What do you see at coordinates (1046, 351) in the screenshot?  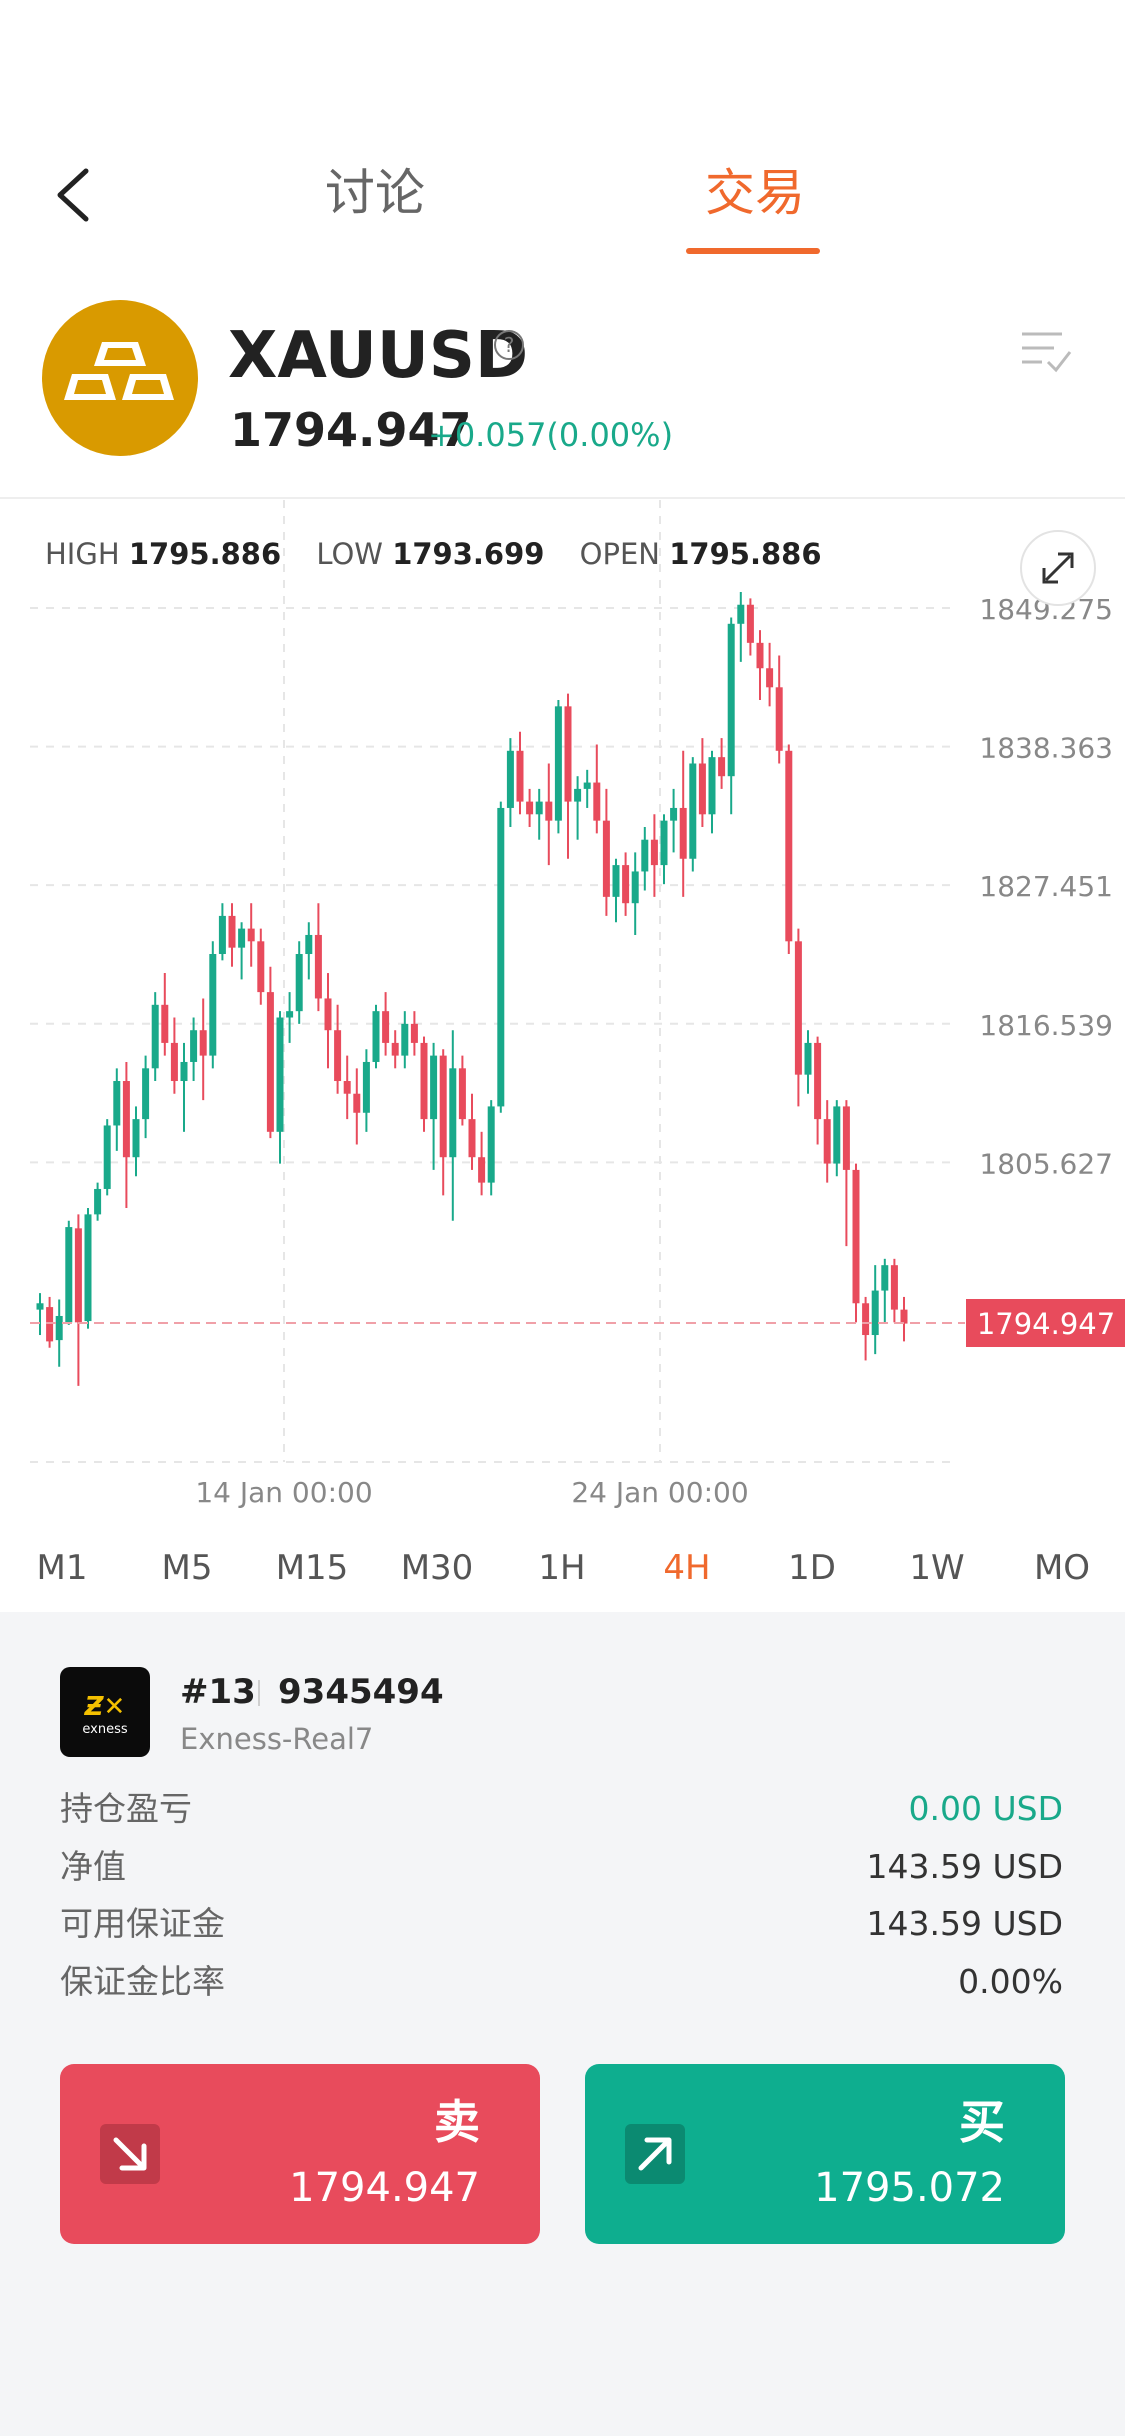 I see `checklist-icon` at bounding box center [1046, 351].